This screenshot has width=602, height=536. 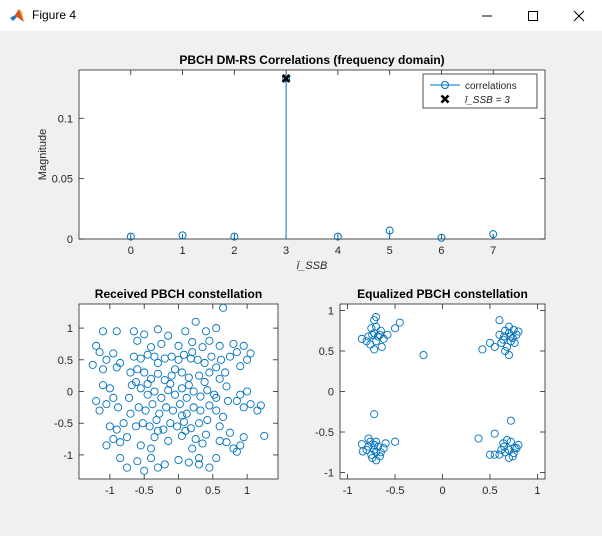 What do you see at coordinates (212, 491) in the screenshot?
I see `received-constellation-xtick-label: 0.5` at bounding box center [212, 491].